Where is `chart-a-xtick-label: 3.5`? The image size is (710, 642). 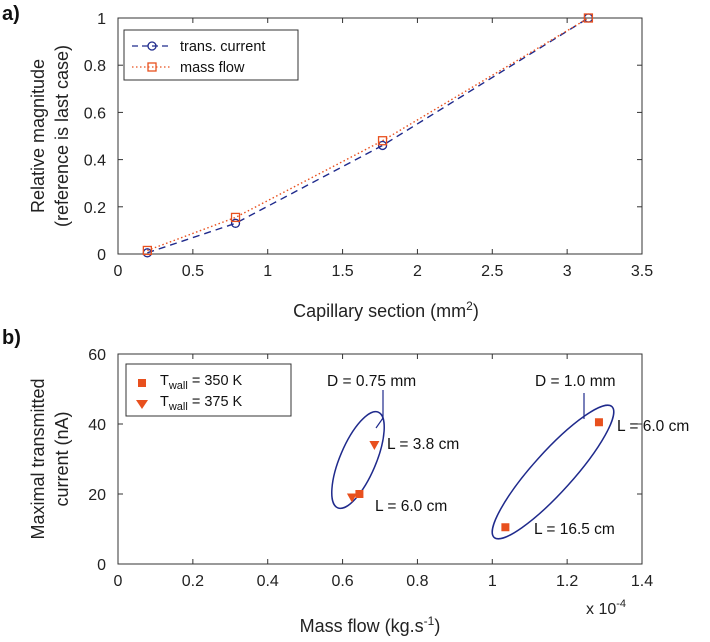 chart-a-xtick-label: 3.5 is located at coordinates (642, 271).